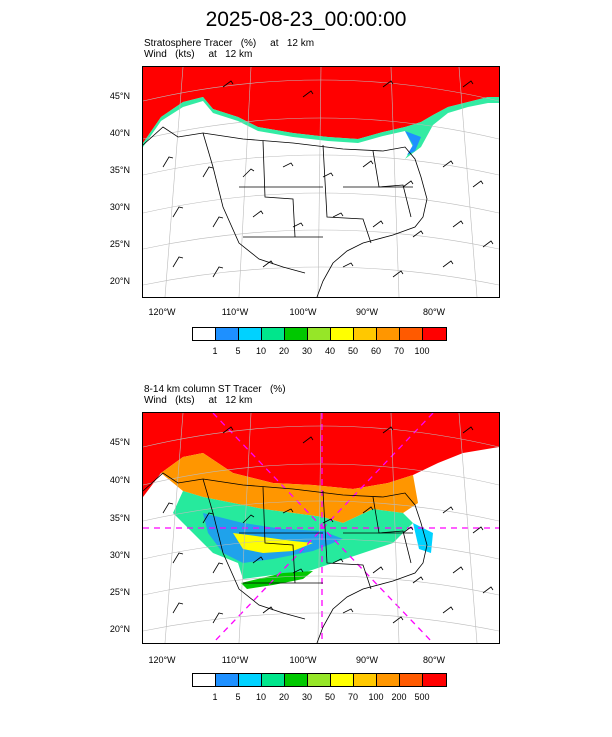  Describe the element at coordinates (119, 133) in the screenshot. I see `panel1-lat-label: 40°N` at that location.